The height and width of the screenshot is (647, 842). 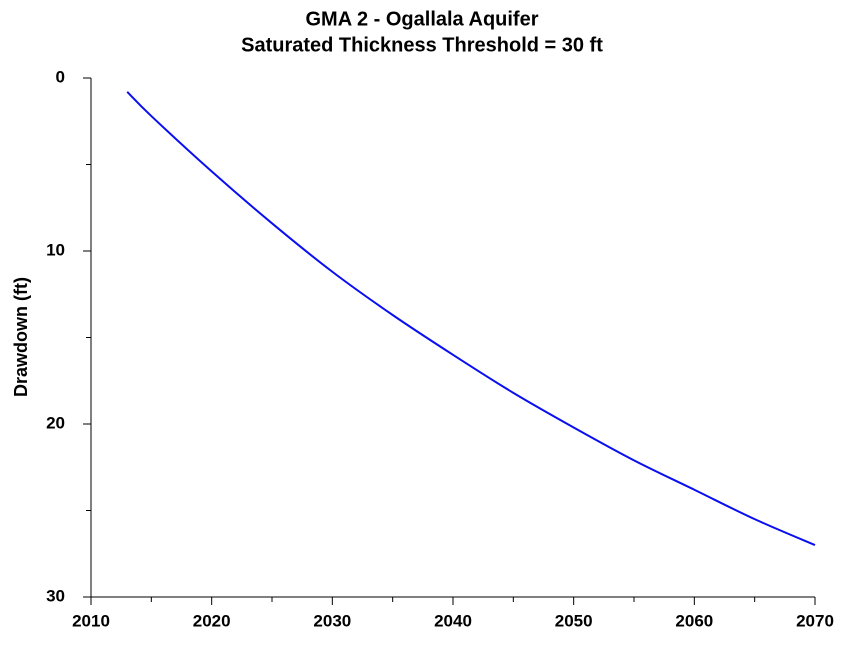 What do you see at coordinates (55, 595) in the screenshot?
I see `y-tick-label: 30` at bounding box center [55, 595].